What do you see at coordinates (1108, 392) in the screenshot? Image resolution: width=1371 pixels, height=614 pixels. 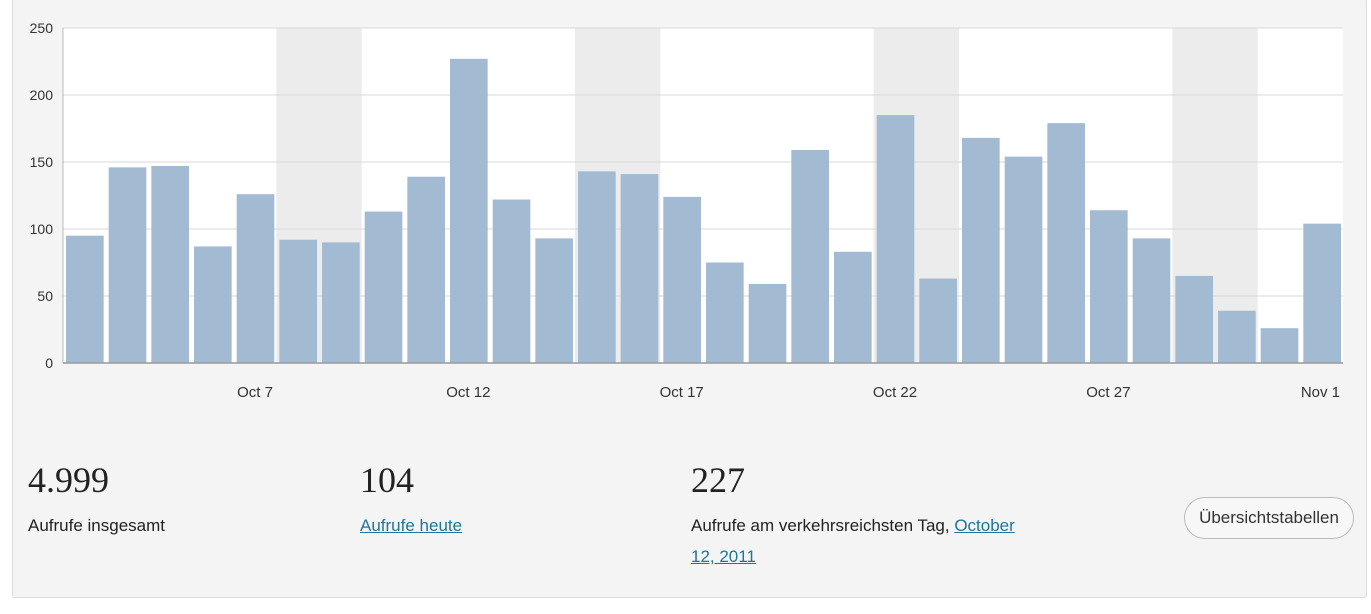 I see `x-tick-label: Oct 27` at bounding box center [1108, 392].